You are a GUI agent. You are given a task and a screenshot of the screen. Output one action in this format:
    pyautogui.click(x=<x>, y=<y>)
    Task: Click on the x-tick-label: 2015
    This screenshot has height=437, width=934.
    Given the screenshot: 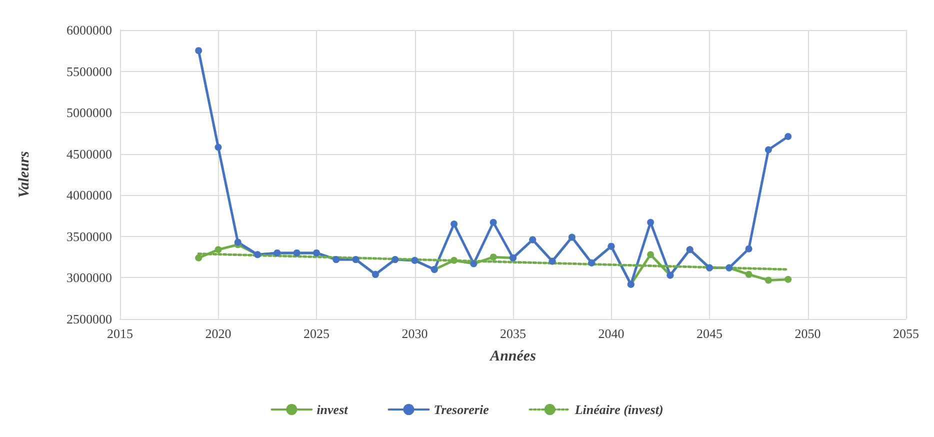 What is the action you would take?
    pyautogui.click(x=120, y=333)
    